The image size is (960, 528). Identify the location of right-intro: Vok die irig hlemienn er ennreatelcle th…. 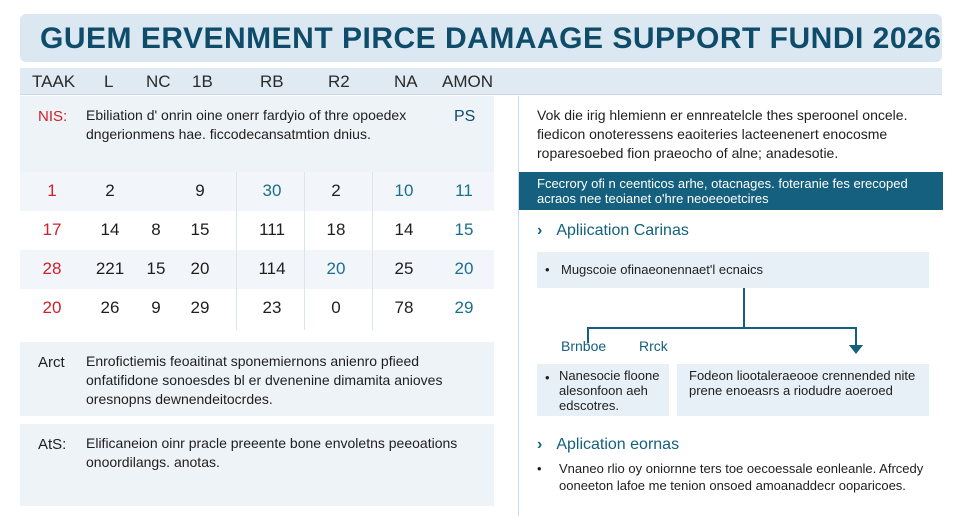
(722, 134).